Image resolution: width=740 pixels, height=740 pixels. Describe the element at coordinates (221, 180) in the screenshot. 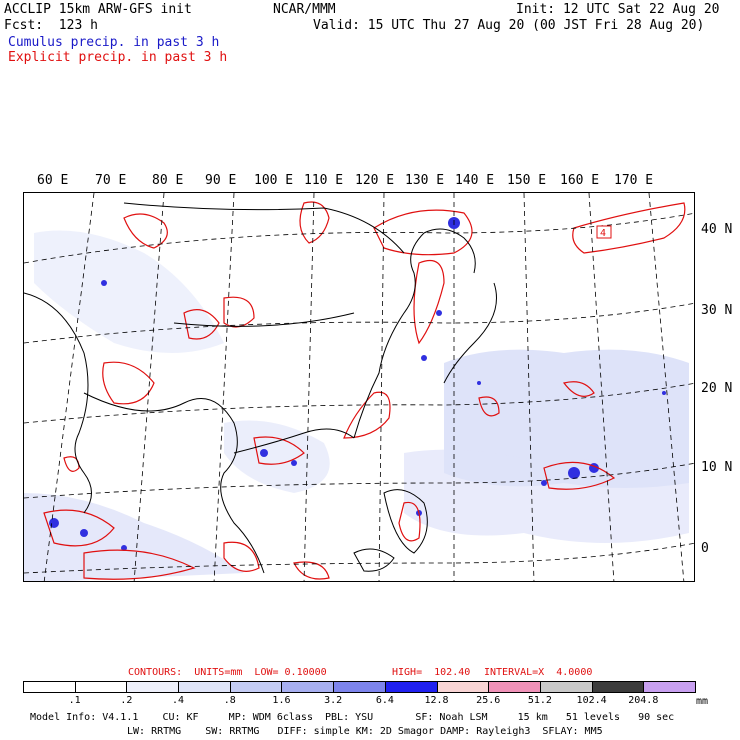

I see `lon-label: 90 E` at that location.